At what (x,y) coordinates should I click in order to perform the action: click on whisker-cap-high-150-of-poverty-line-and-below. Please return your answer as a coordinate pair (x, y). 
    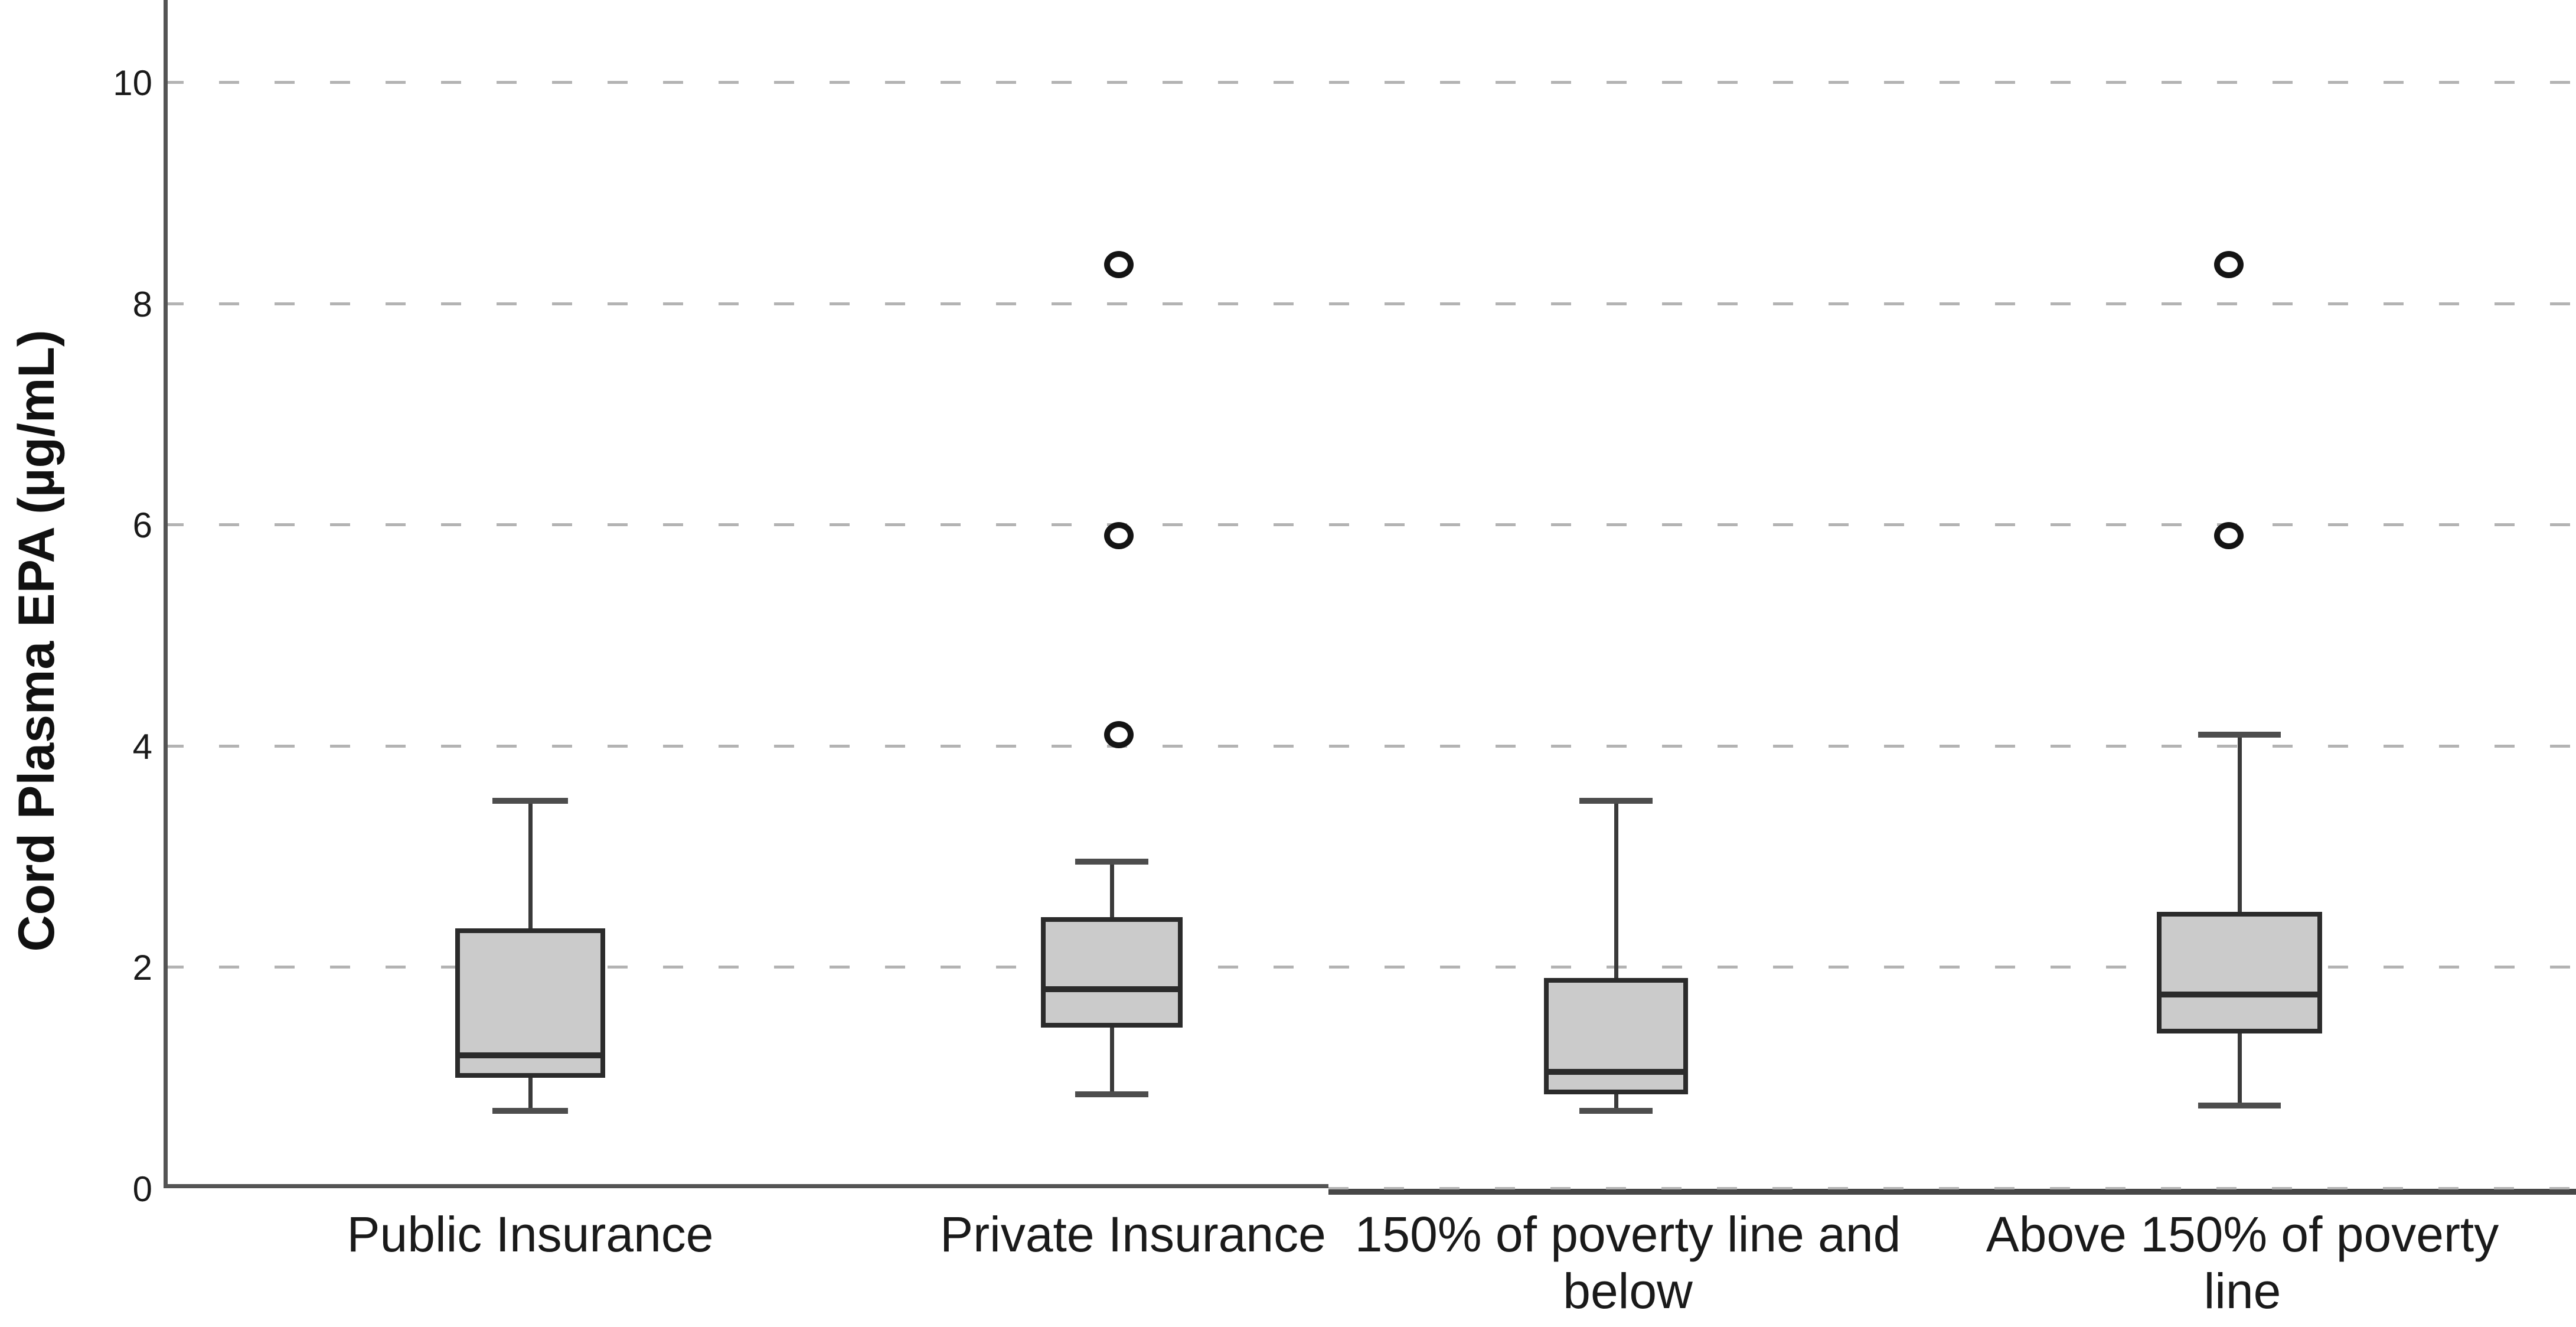
    Looking at the image, I should click on (1616, 801).